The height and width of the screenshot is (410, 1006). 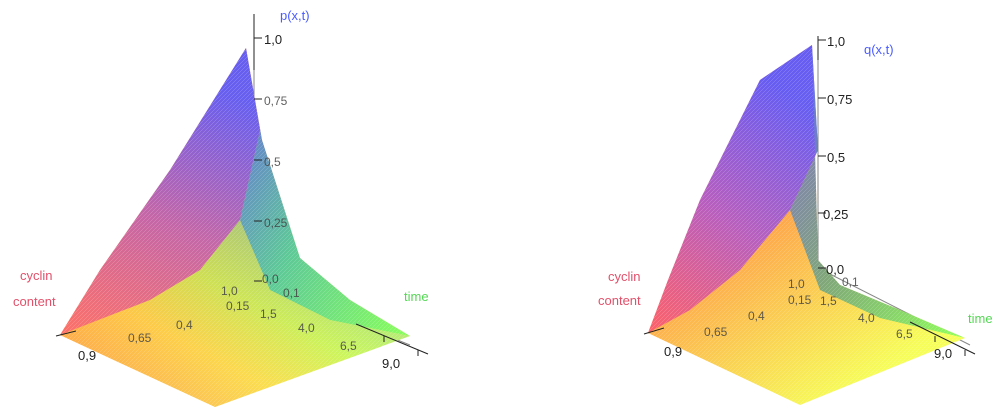 I want to click on z-axis-title: p(x,t), so click(x=295, y=15).